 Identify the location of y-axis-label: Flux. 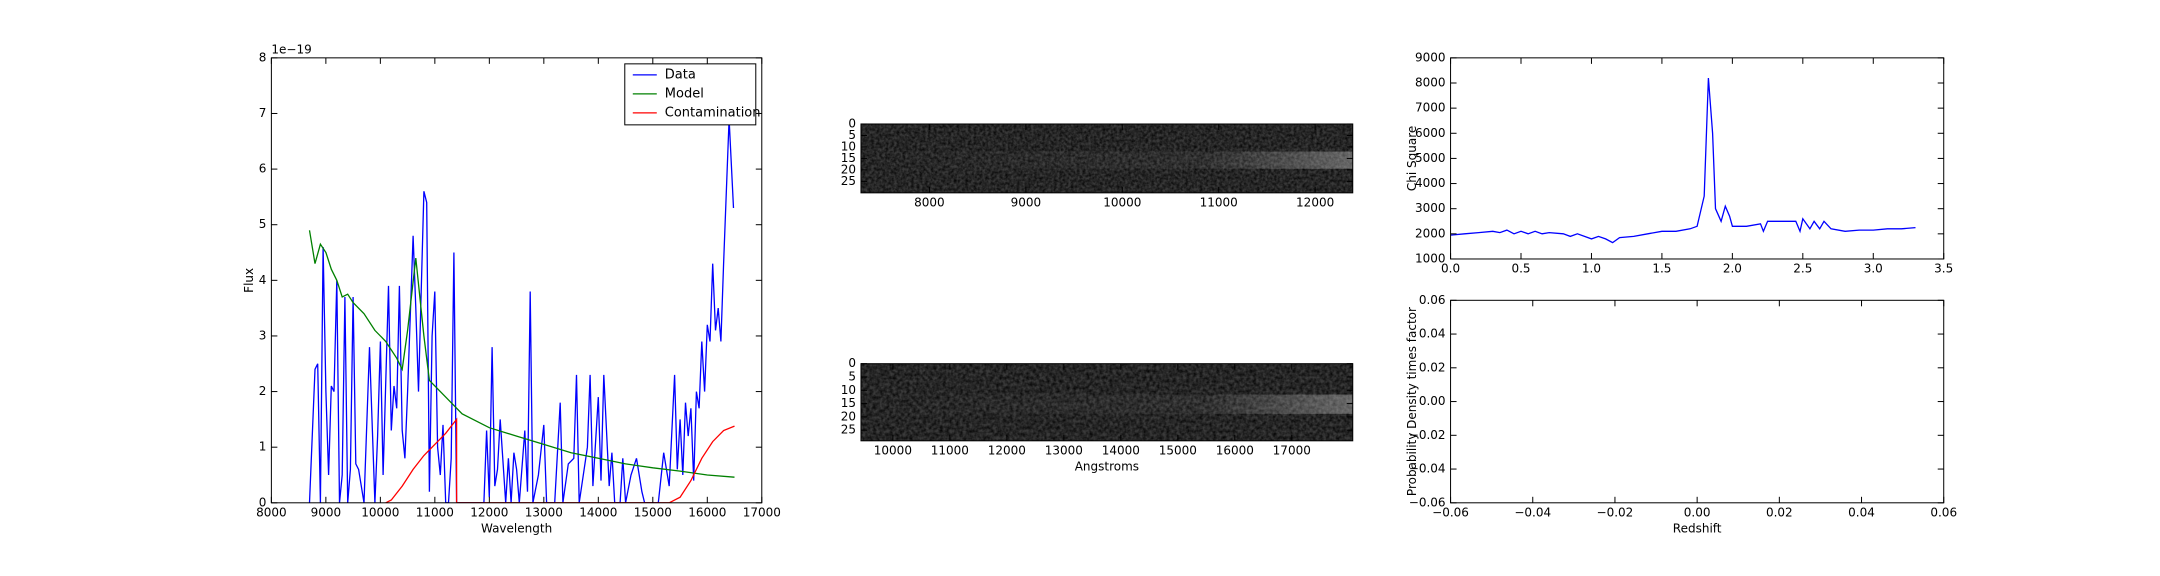
(249, 280).